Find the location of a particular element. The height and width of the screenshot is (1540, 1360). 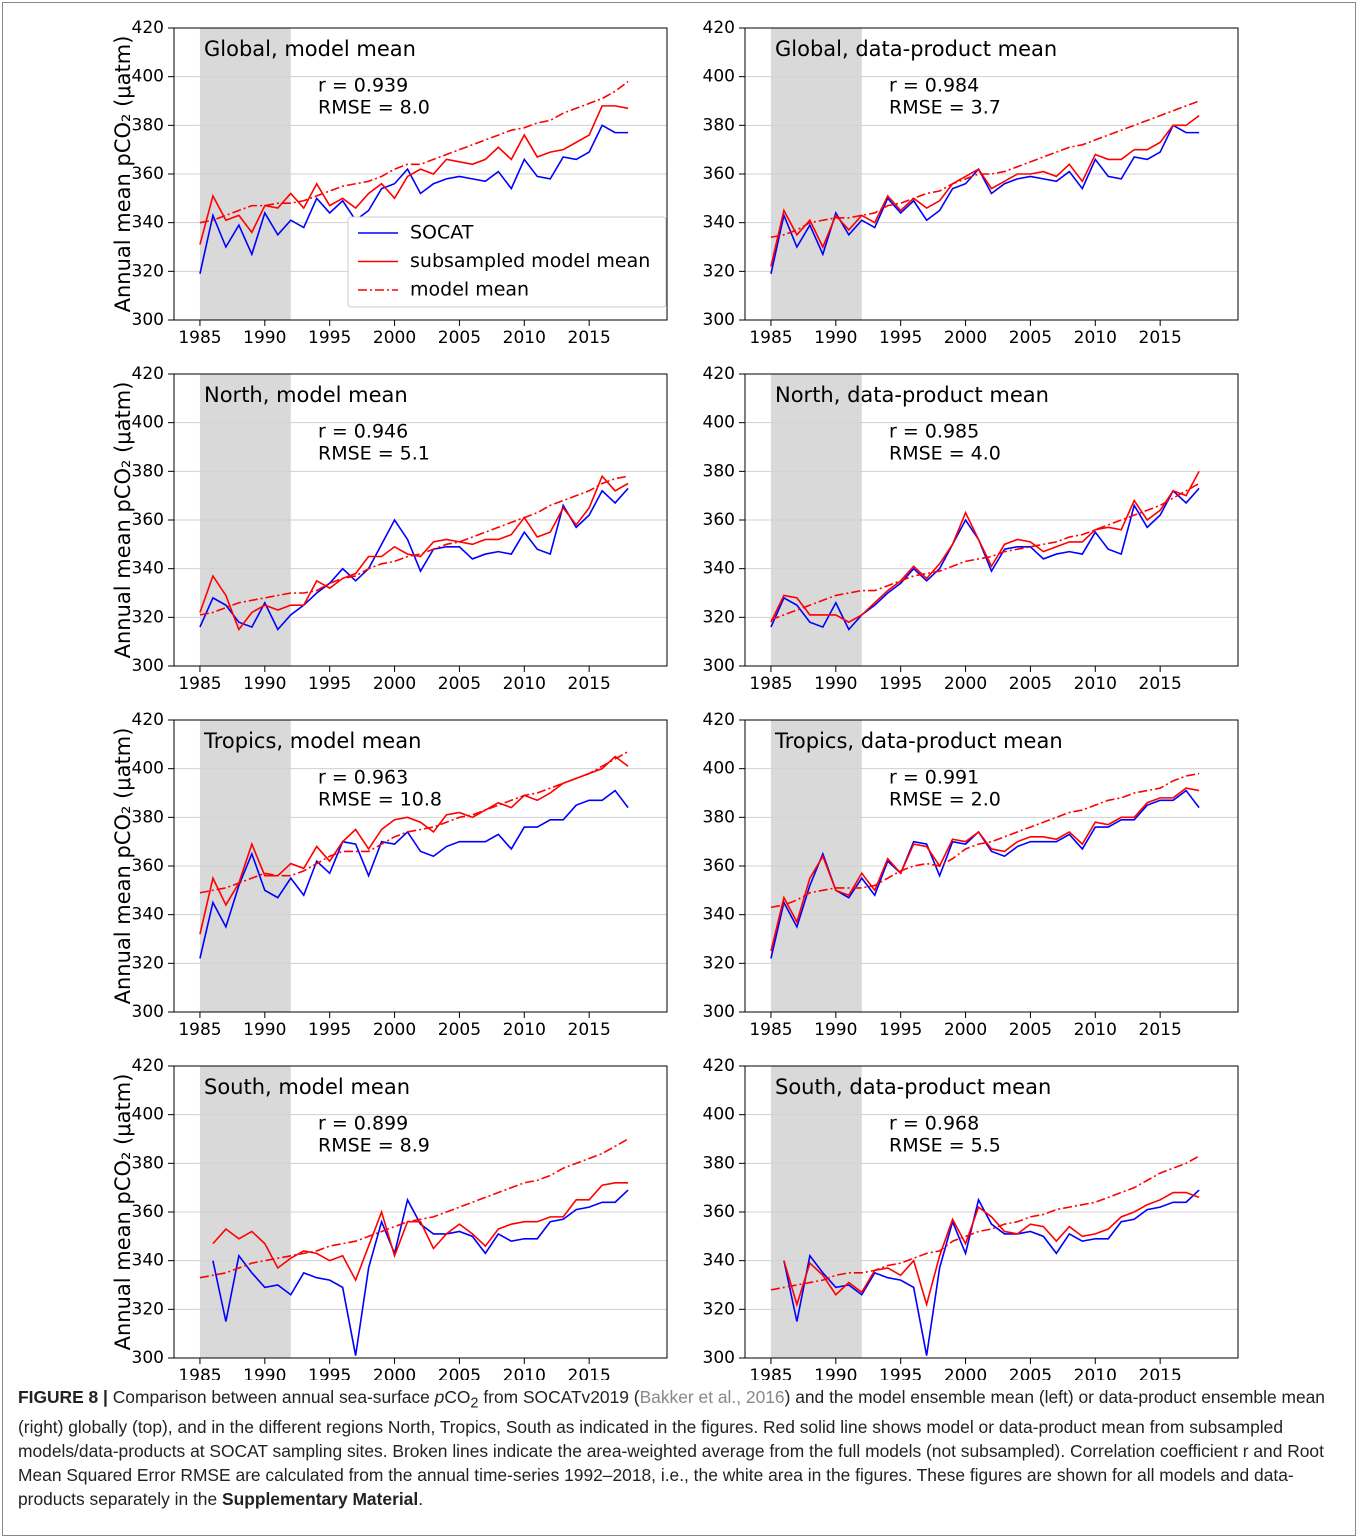

caption-label: FIGURE 8 | is located at coordinates (63, 1397).